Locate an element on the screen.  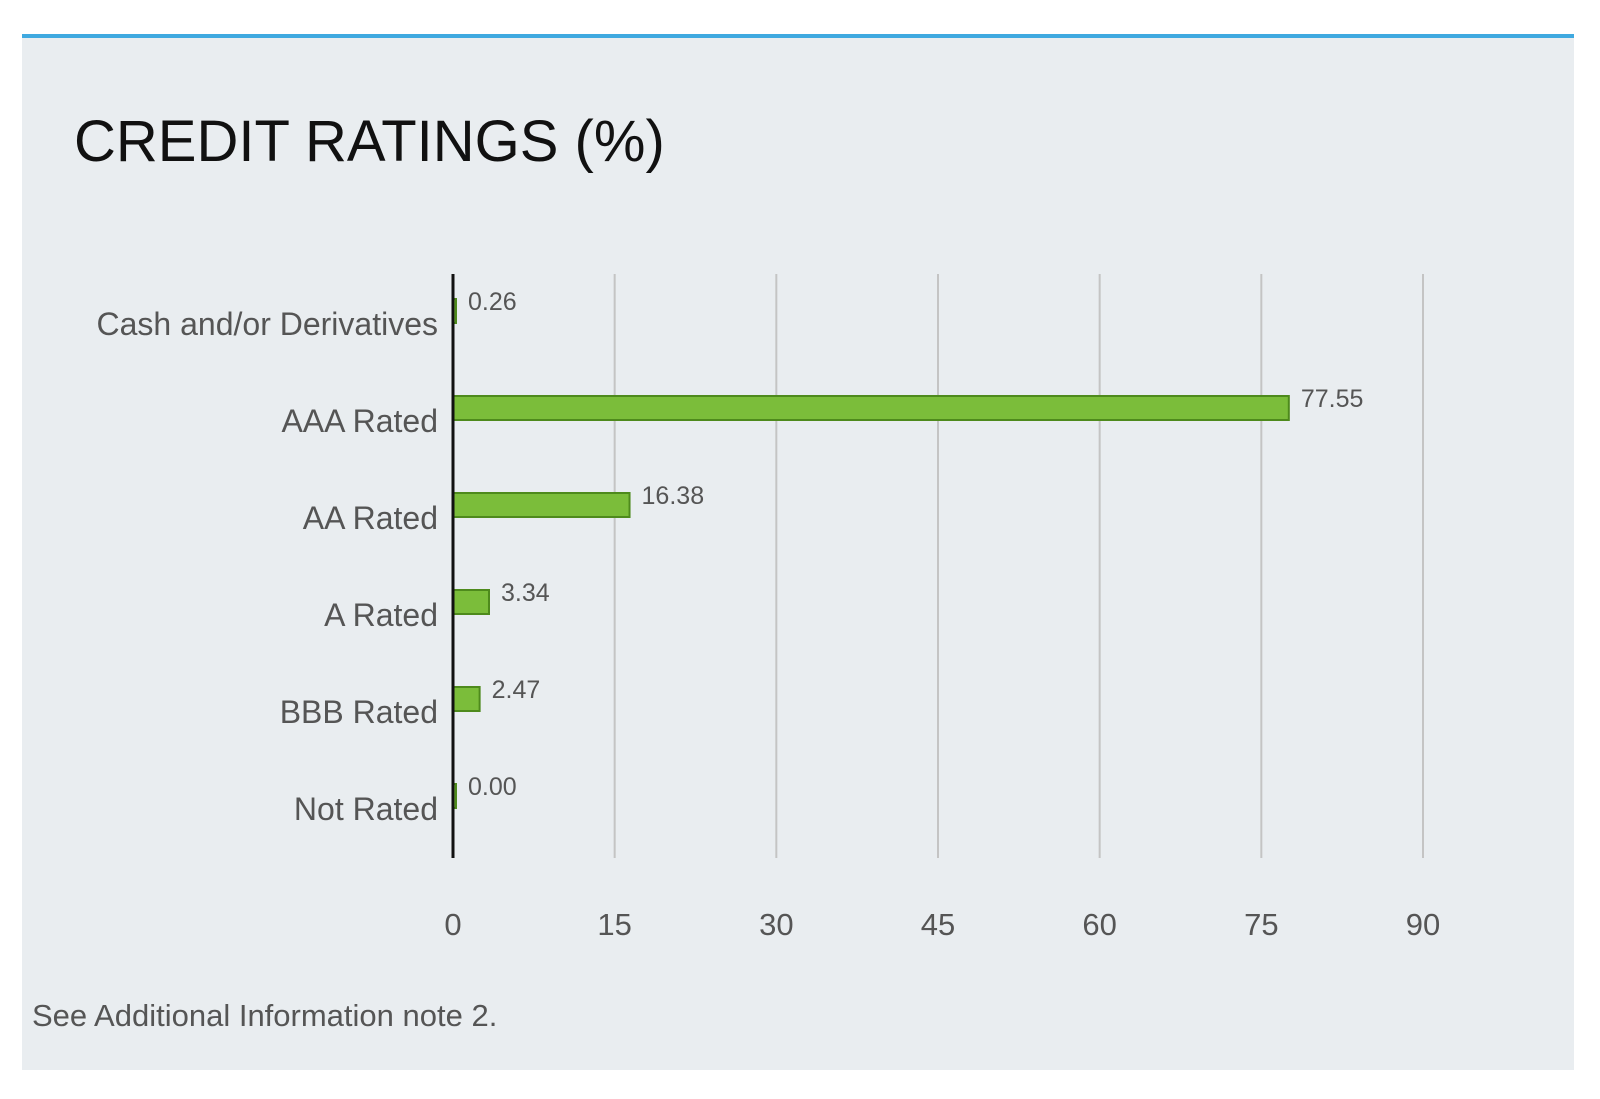
data-label: 77.55 is located at coordinates (1332, 399).